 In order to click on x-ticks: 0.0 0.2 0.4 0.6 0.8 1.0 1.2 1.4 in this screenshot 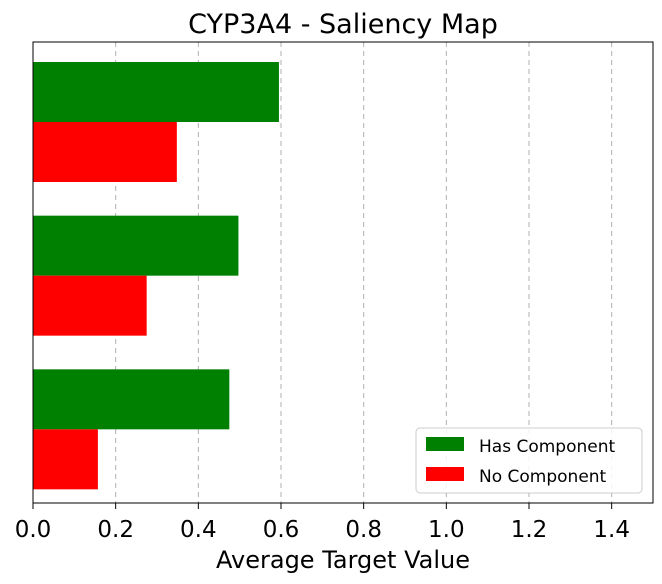, I will do `click(322, 523)`.